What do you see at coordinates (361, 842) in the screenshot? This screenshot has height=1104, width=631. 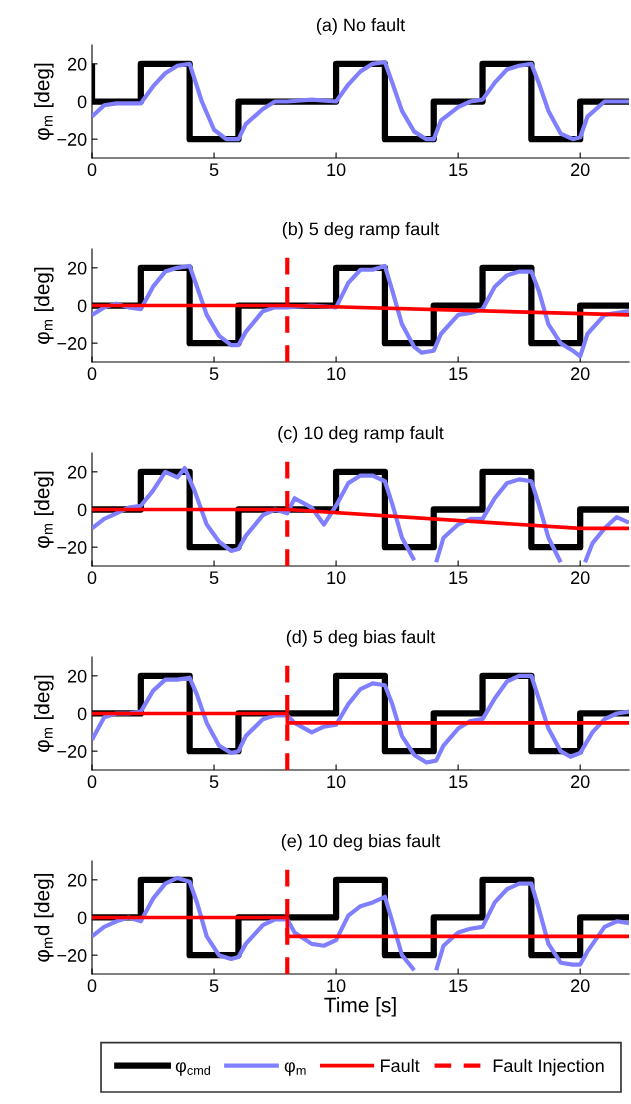 I see `chart-title: (e) 10 deg bias fault` at bounding box center [361, 842].